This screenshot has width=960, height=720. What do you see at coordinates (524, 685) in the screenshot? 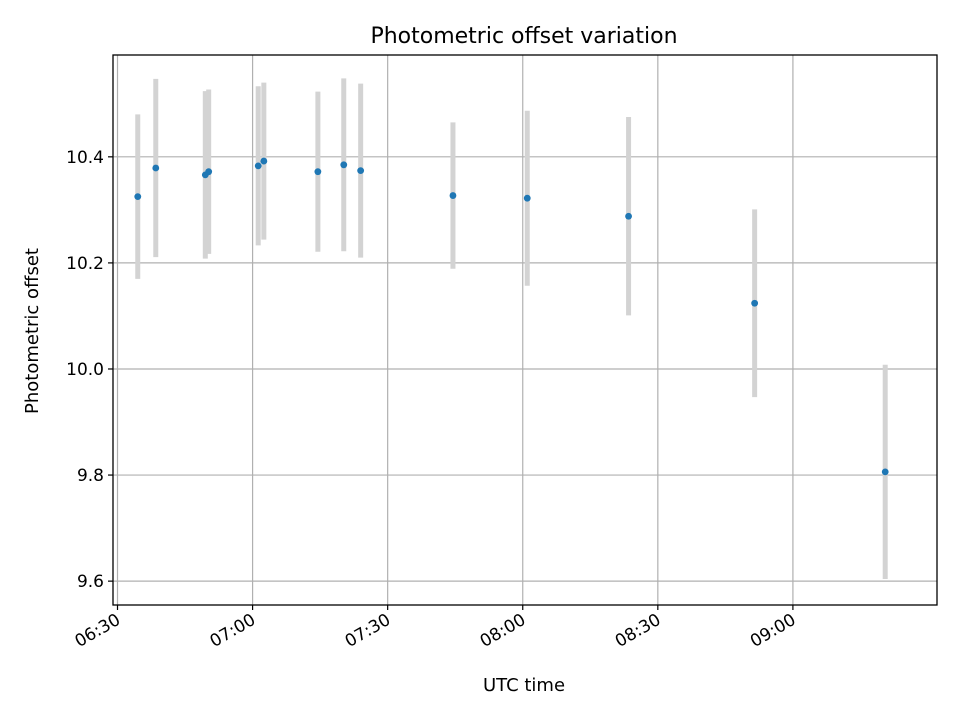
I see `x-axis-label: UTC time` at bounding box center [524, 685].